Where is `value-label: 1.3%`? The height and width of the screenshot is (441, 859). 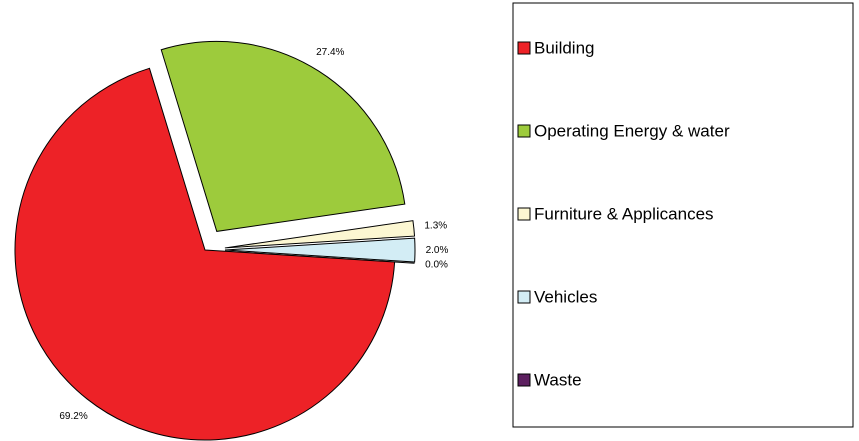 value-label: 1.3% is located at coordinates (435, 226).